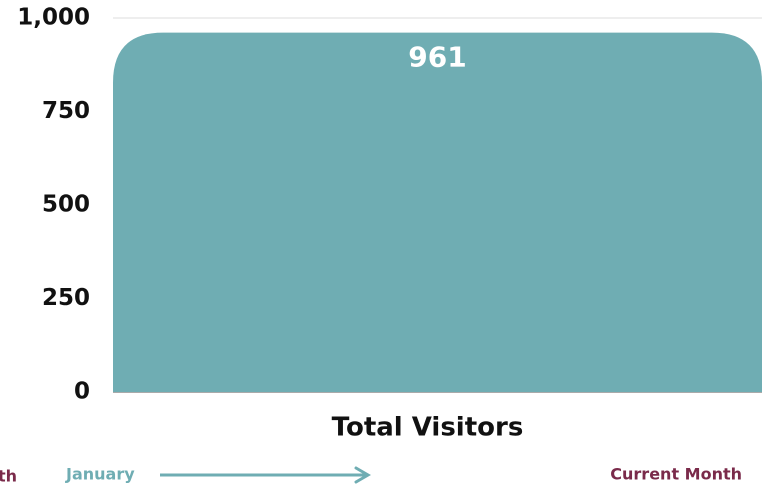 The height and width of the screenshot is (488, 768). What do you see at coordinates (66, 205) in the screenshot?
I see `y-tick-label: 500` at bounding box center [66, 205].